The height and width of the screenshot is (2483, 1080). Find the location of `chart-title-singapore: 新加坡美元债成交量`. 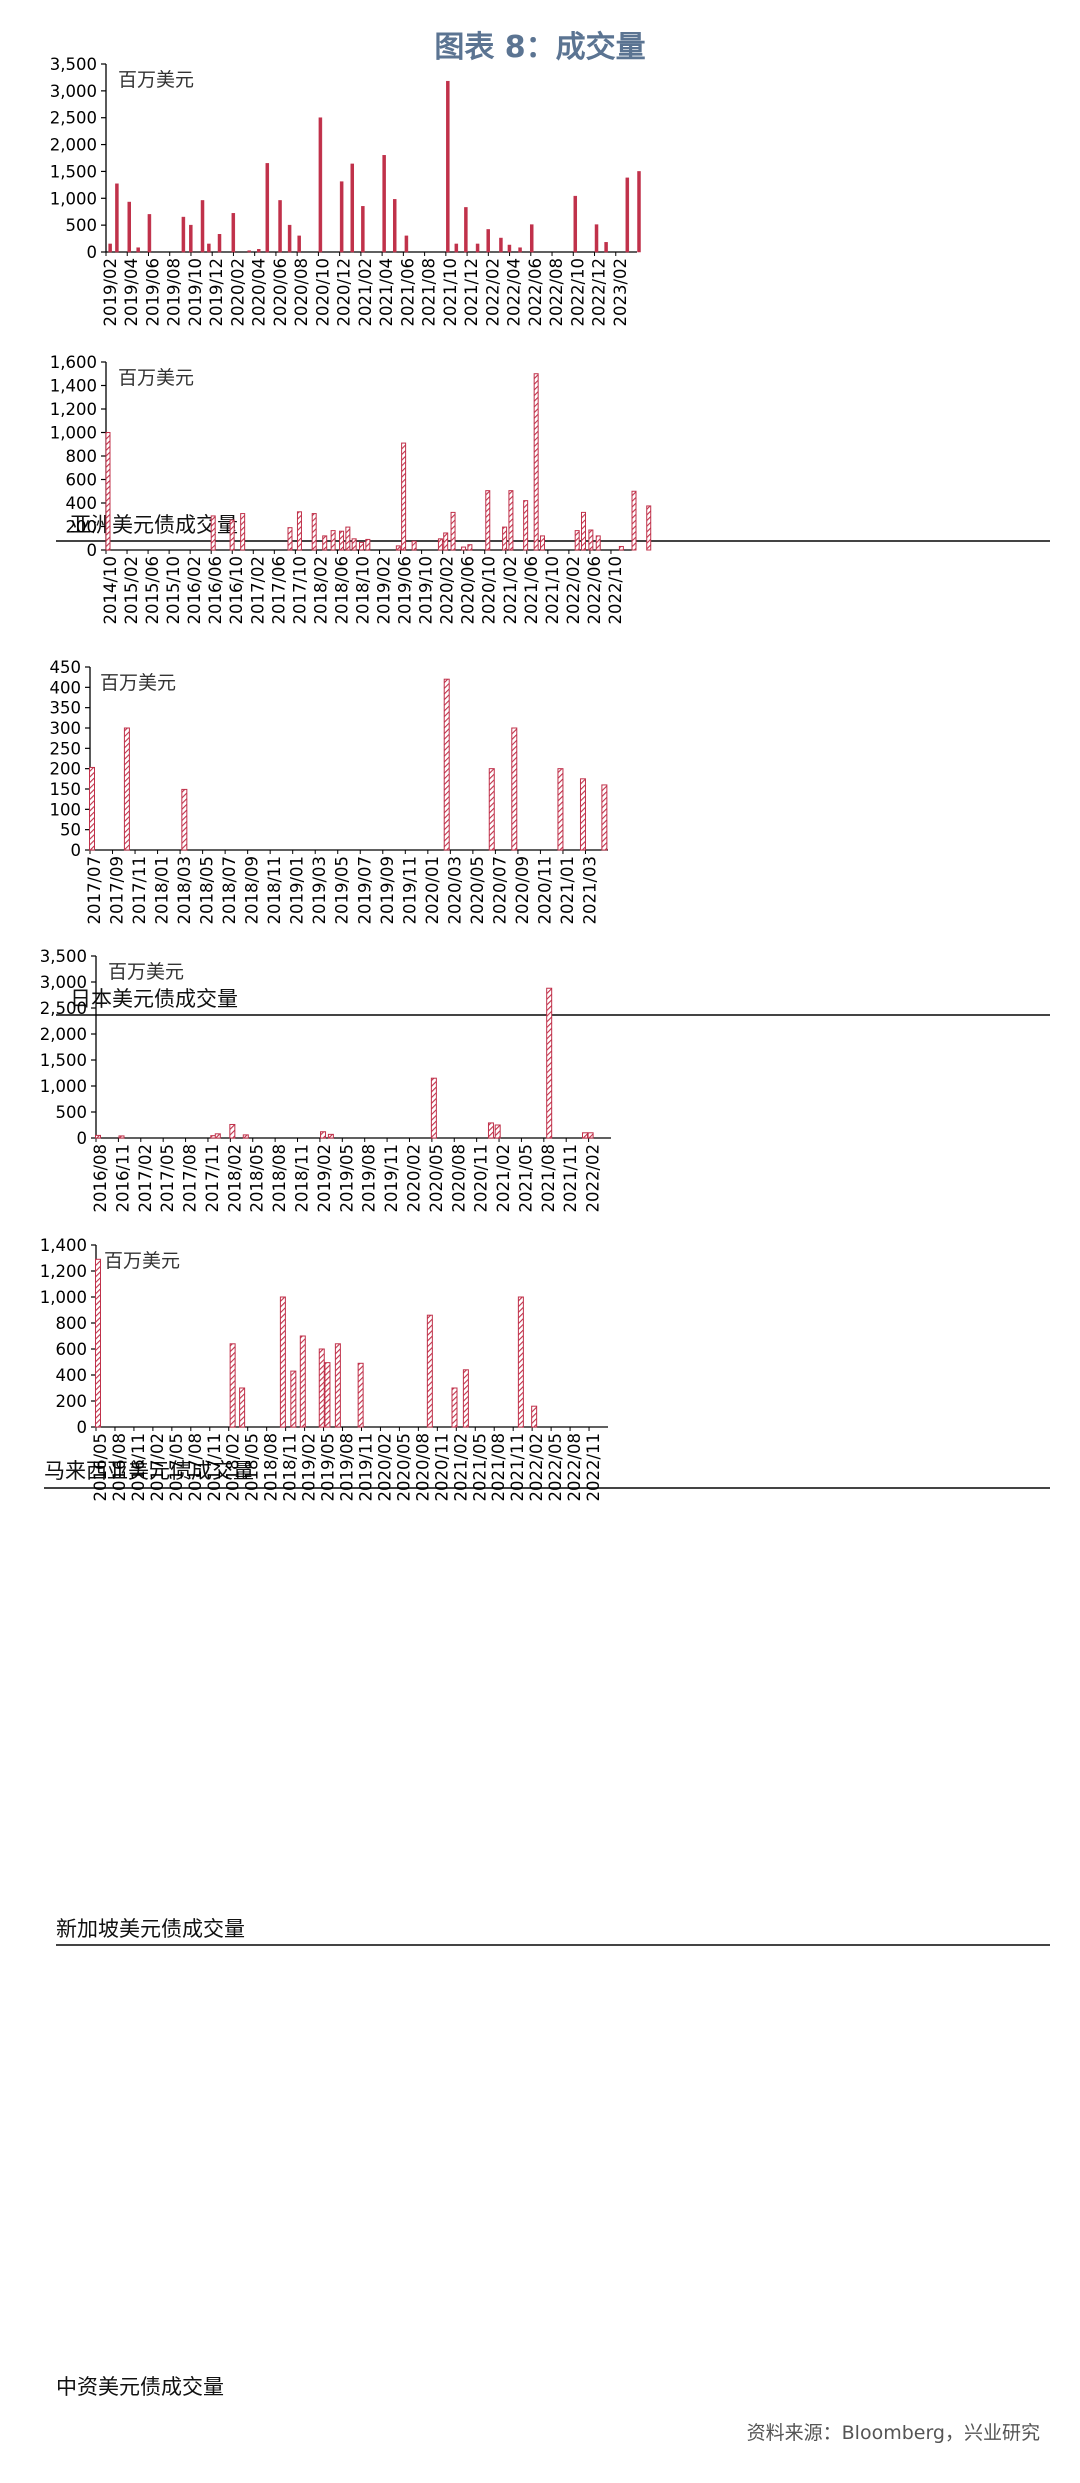

chart-title-singapore: 新加坡美元债成交量 is located at coordinates (150, 1929).